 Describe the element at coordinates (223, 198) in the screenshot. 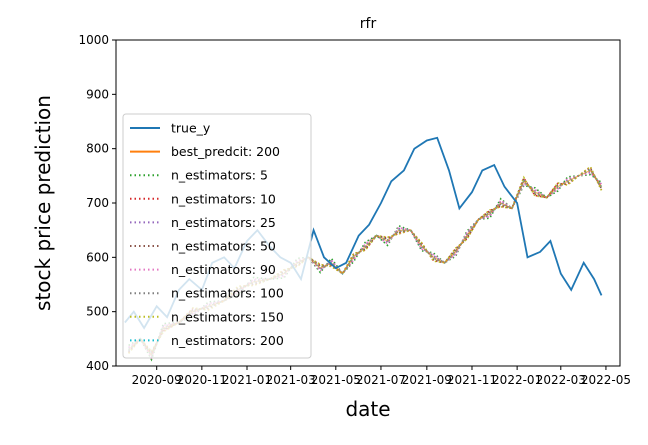

I see `legend-label: n_estimators: 10` at that location.